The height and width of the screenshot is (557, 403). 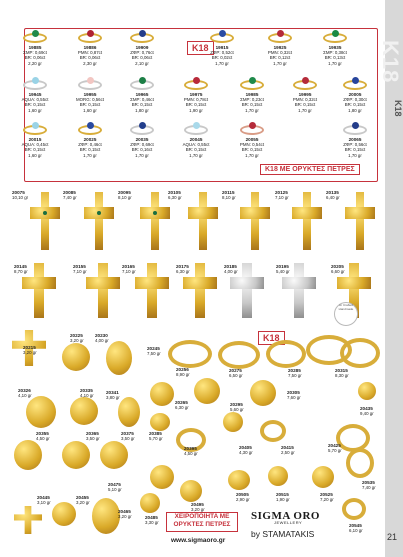 What do you see at coordinates (35, 147) in the screenshot?
I see `ring-caption: 20015 AQUA: 0,45ct BR: 0,15ct 1,60 gr` at bounding box center [35, 147].